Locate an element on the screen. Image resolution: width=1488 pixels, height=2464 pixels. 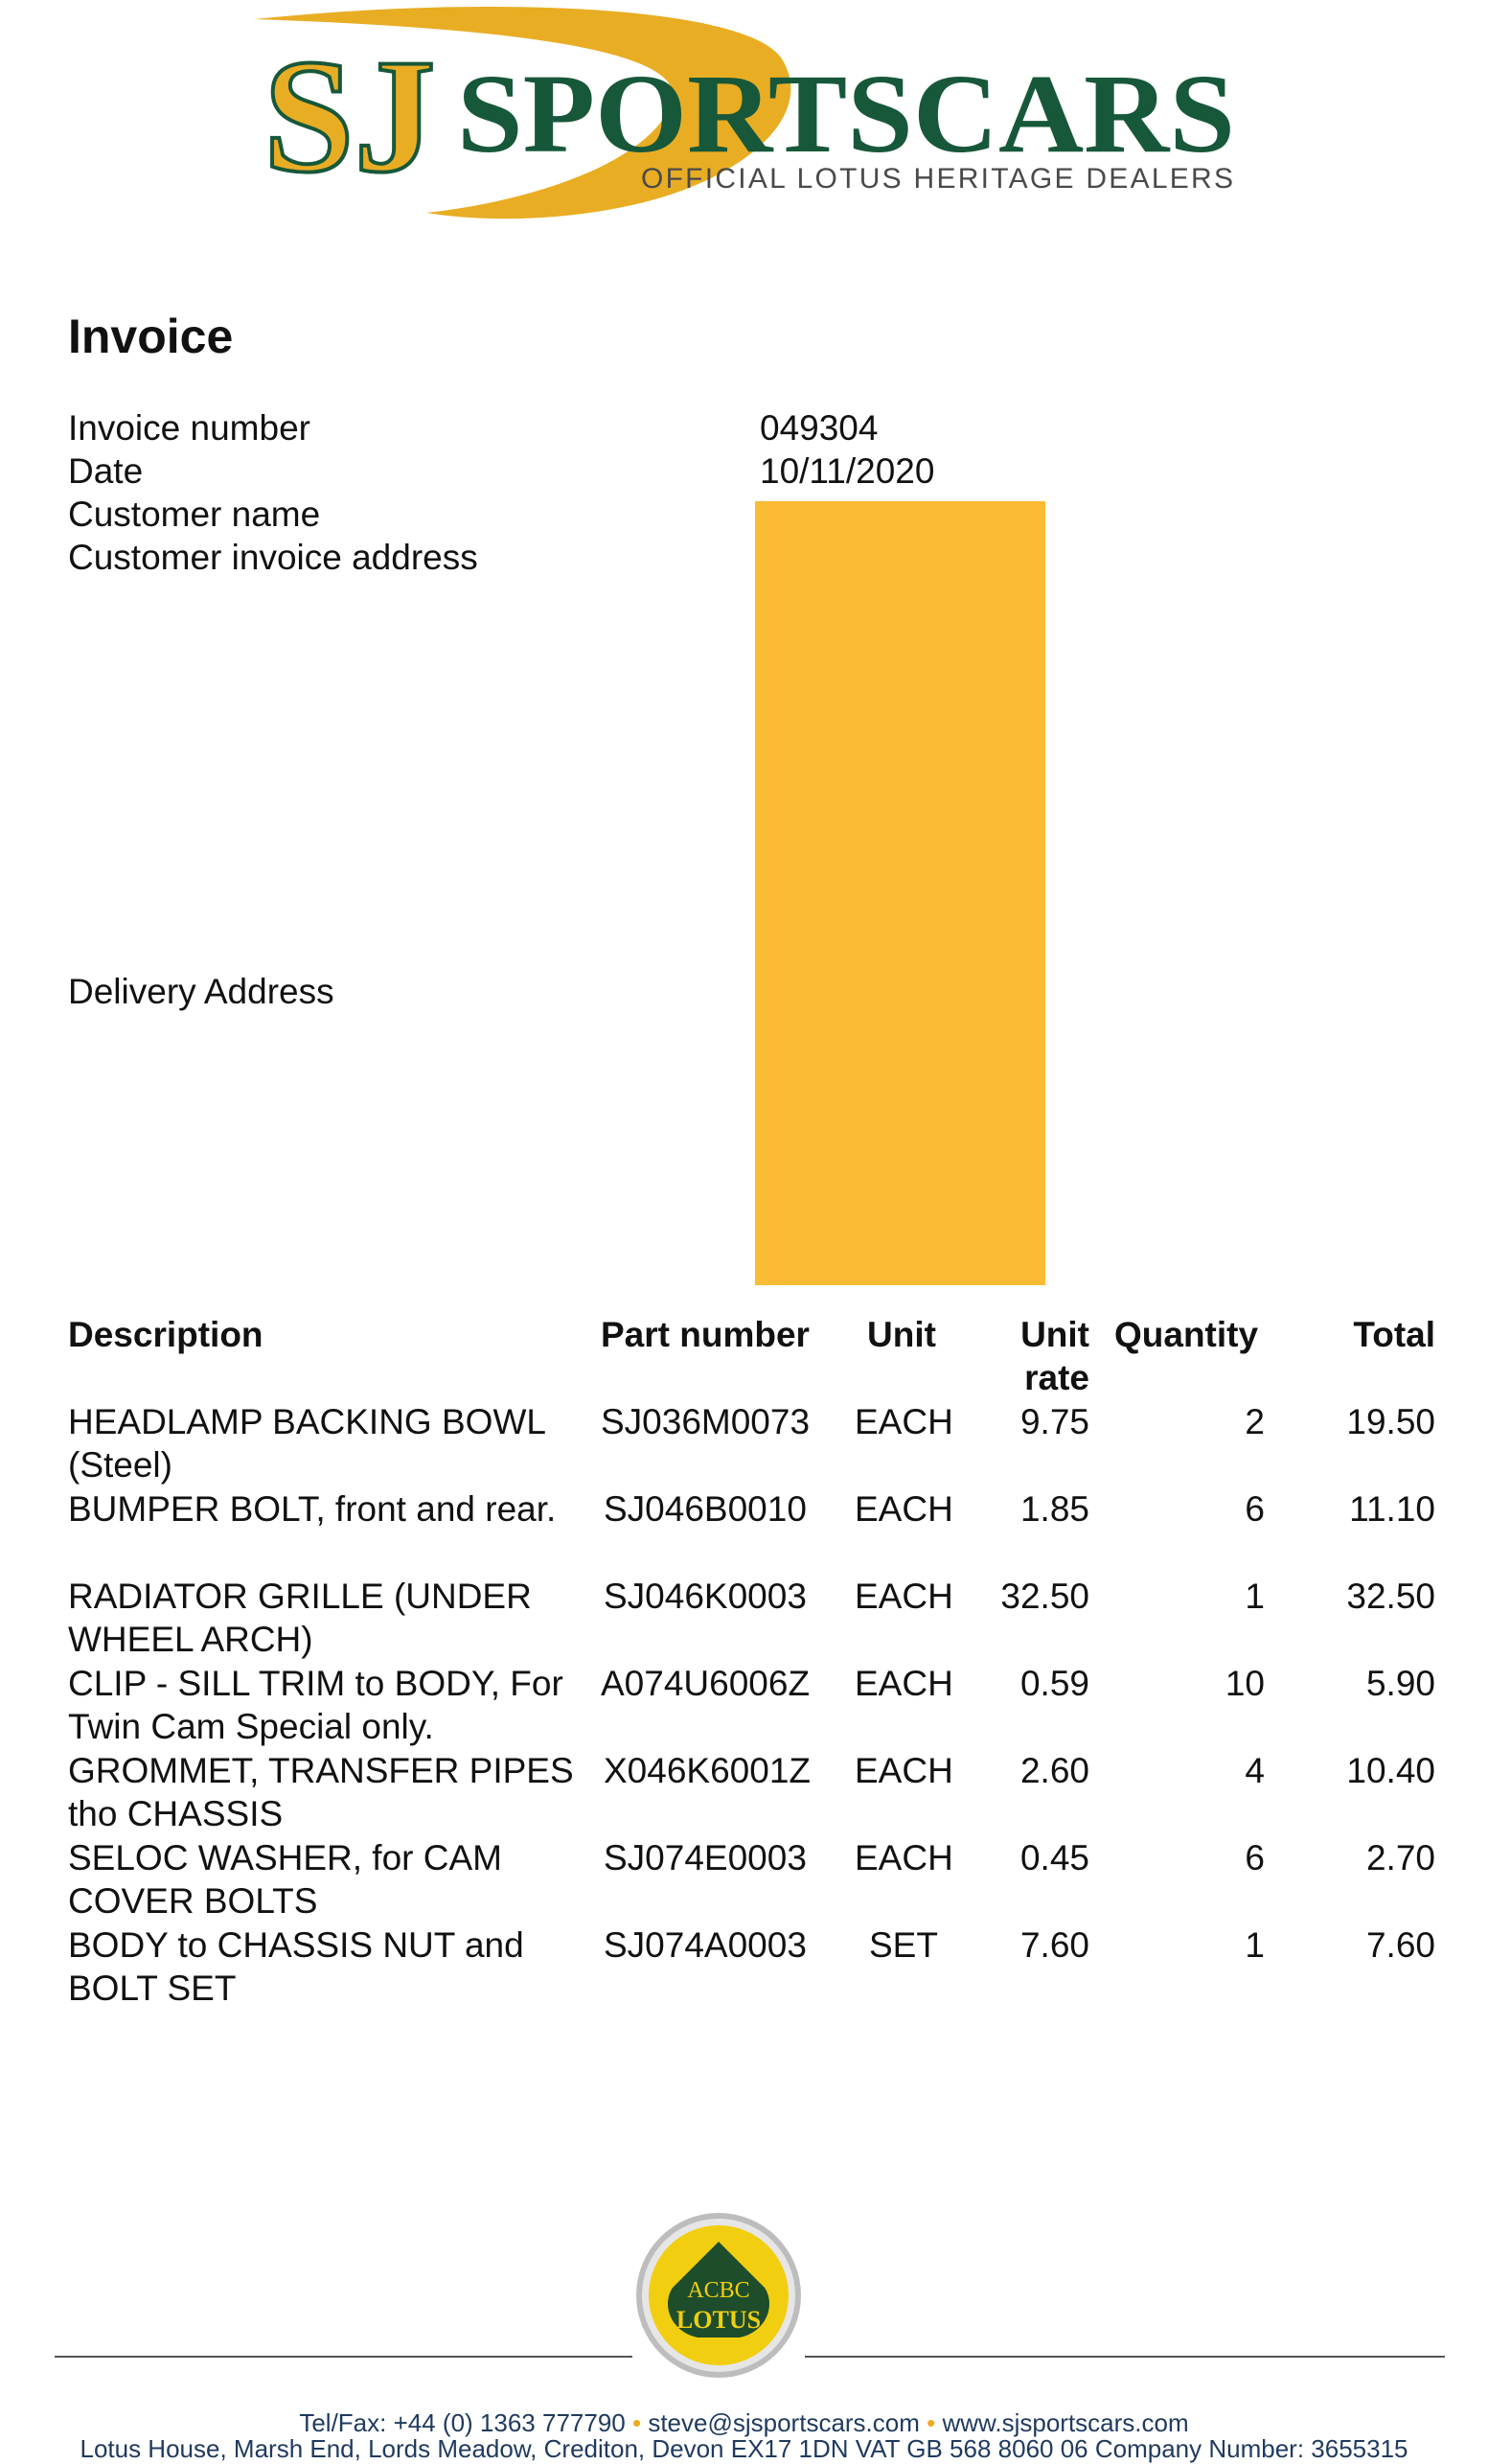
row-part-number: SJ046B0010 is located at coordinates (706, 1509).